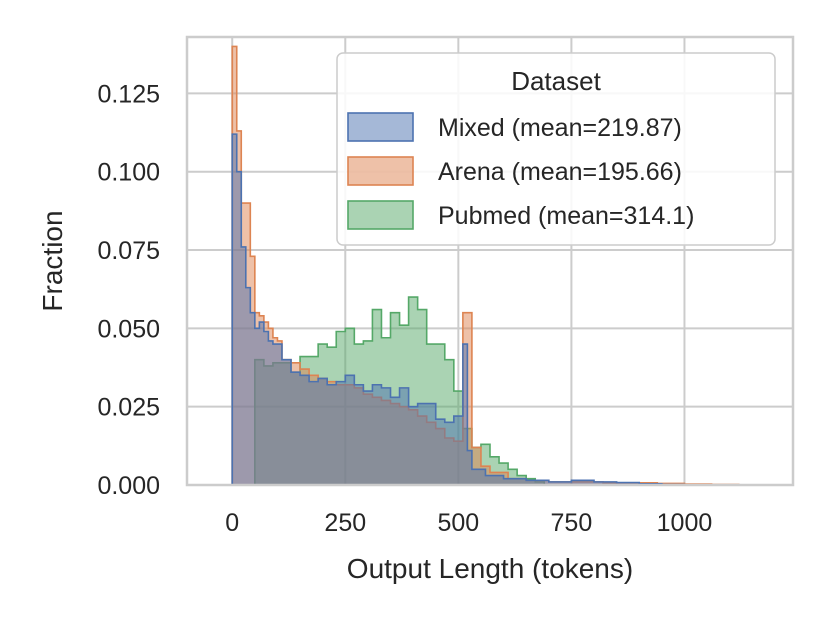  I want to click on x-tick-label: 0, so click(232, 523).